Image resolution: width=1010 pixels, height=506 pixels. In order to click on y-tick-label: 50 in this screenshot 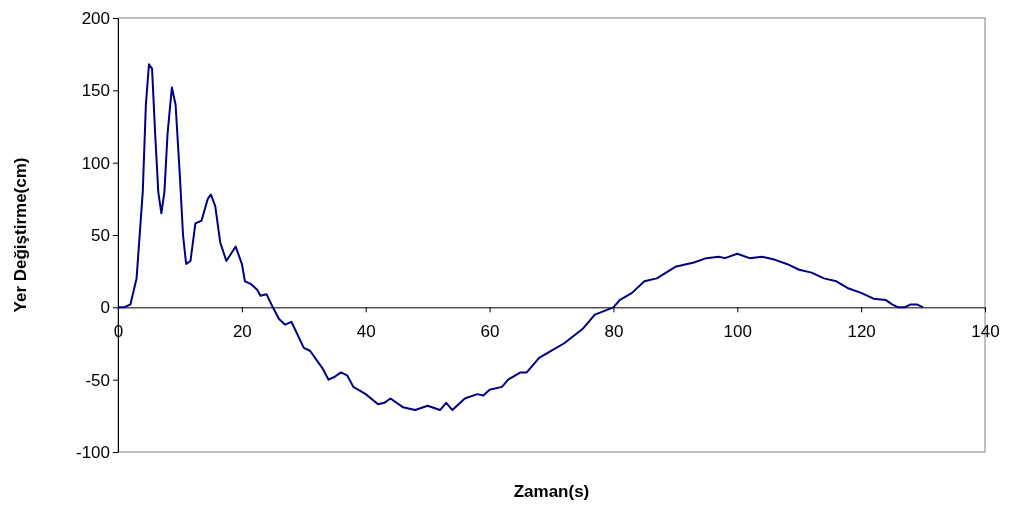, I will do `click(100, 235)`.